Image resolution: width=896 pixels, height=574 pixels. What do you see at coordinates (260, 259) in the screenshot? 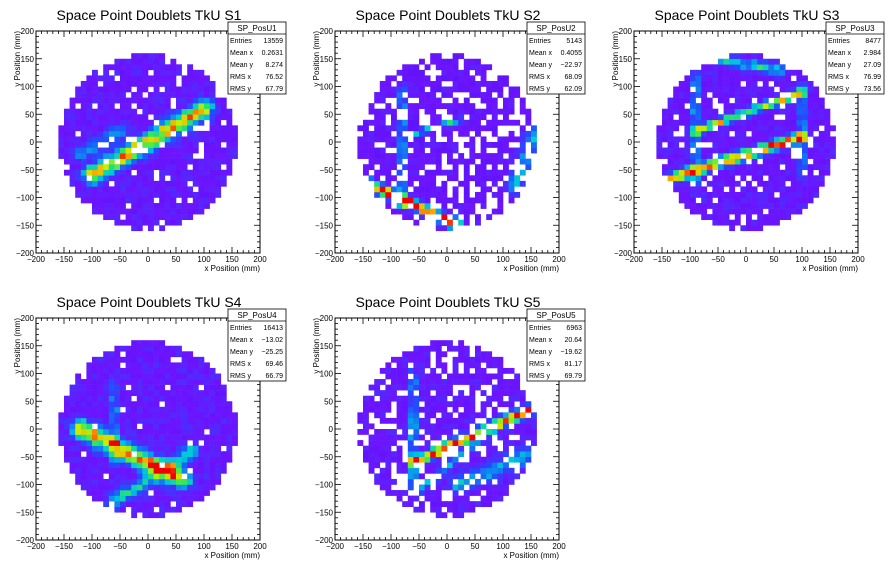
I see `x-tick-label: 200` at bounding box center [260, 259].